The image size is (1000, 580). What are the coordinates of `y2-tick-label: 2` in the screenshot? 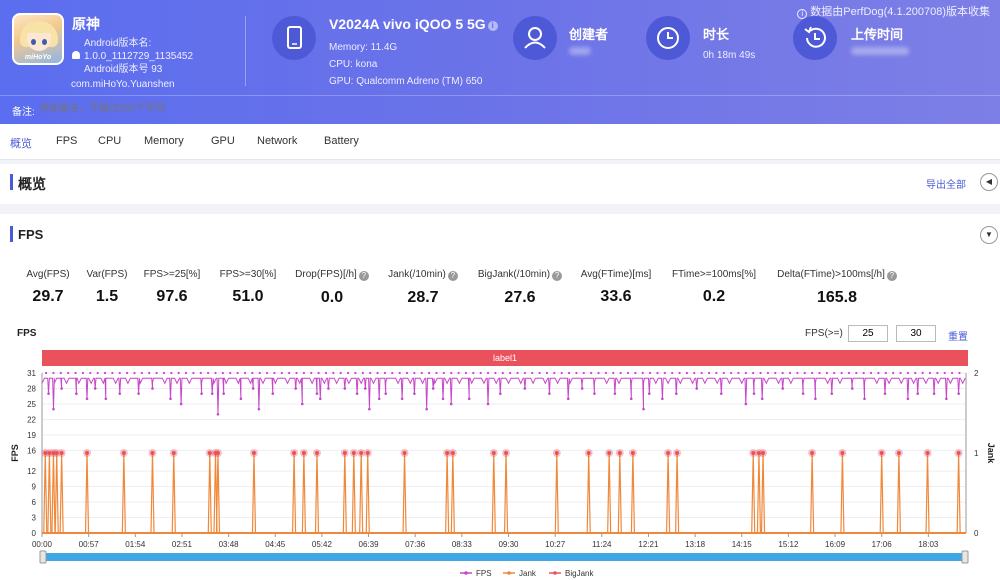 It's located at (976, 373).